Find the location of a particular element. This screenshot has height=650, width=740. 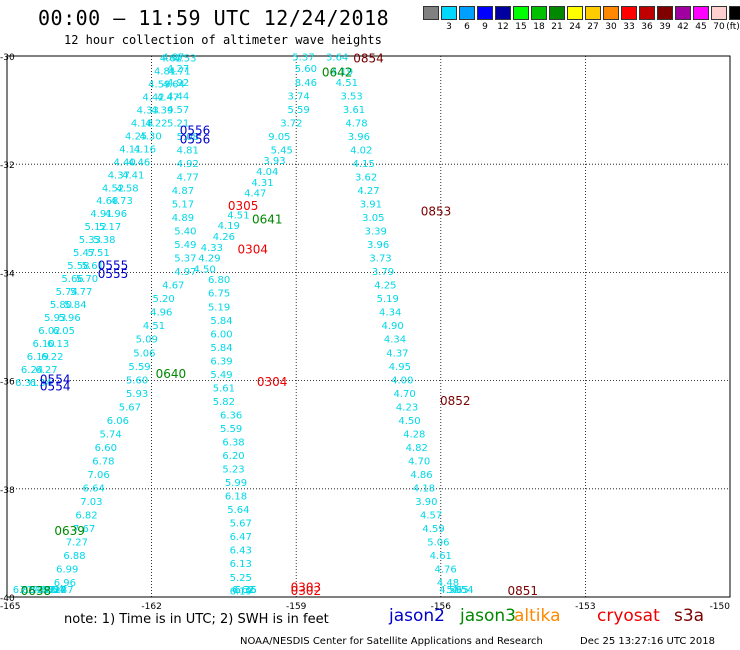

wave-height-label: 4.64 is located at coordinates (174, 84).